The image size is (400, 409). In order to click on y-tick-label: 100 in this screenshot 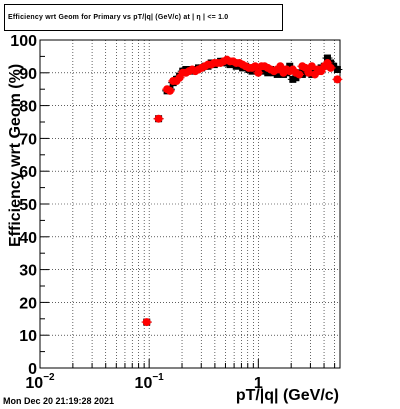, I will do `click(23, 41)`.